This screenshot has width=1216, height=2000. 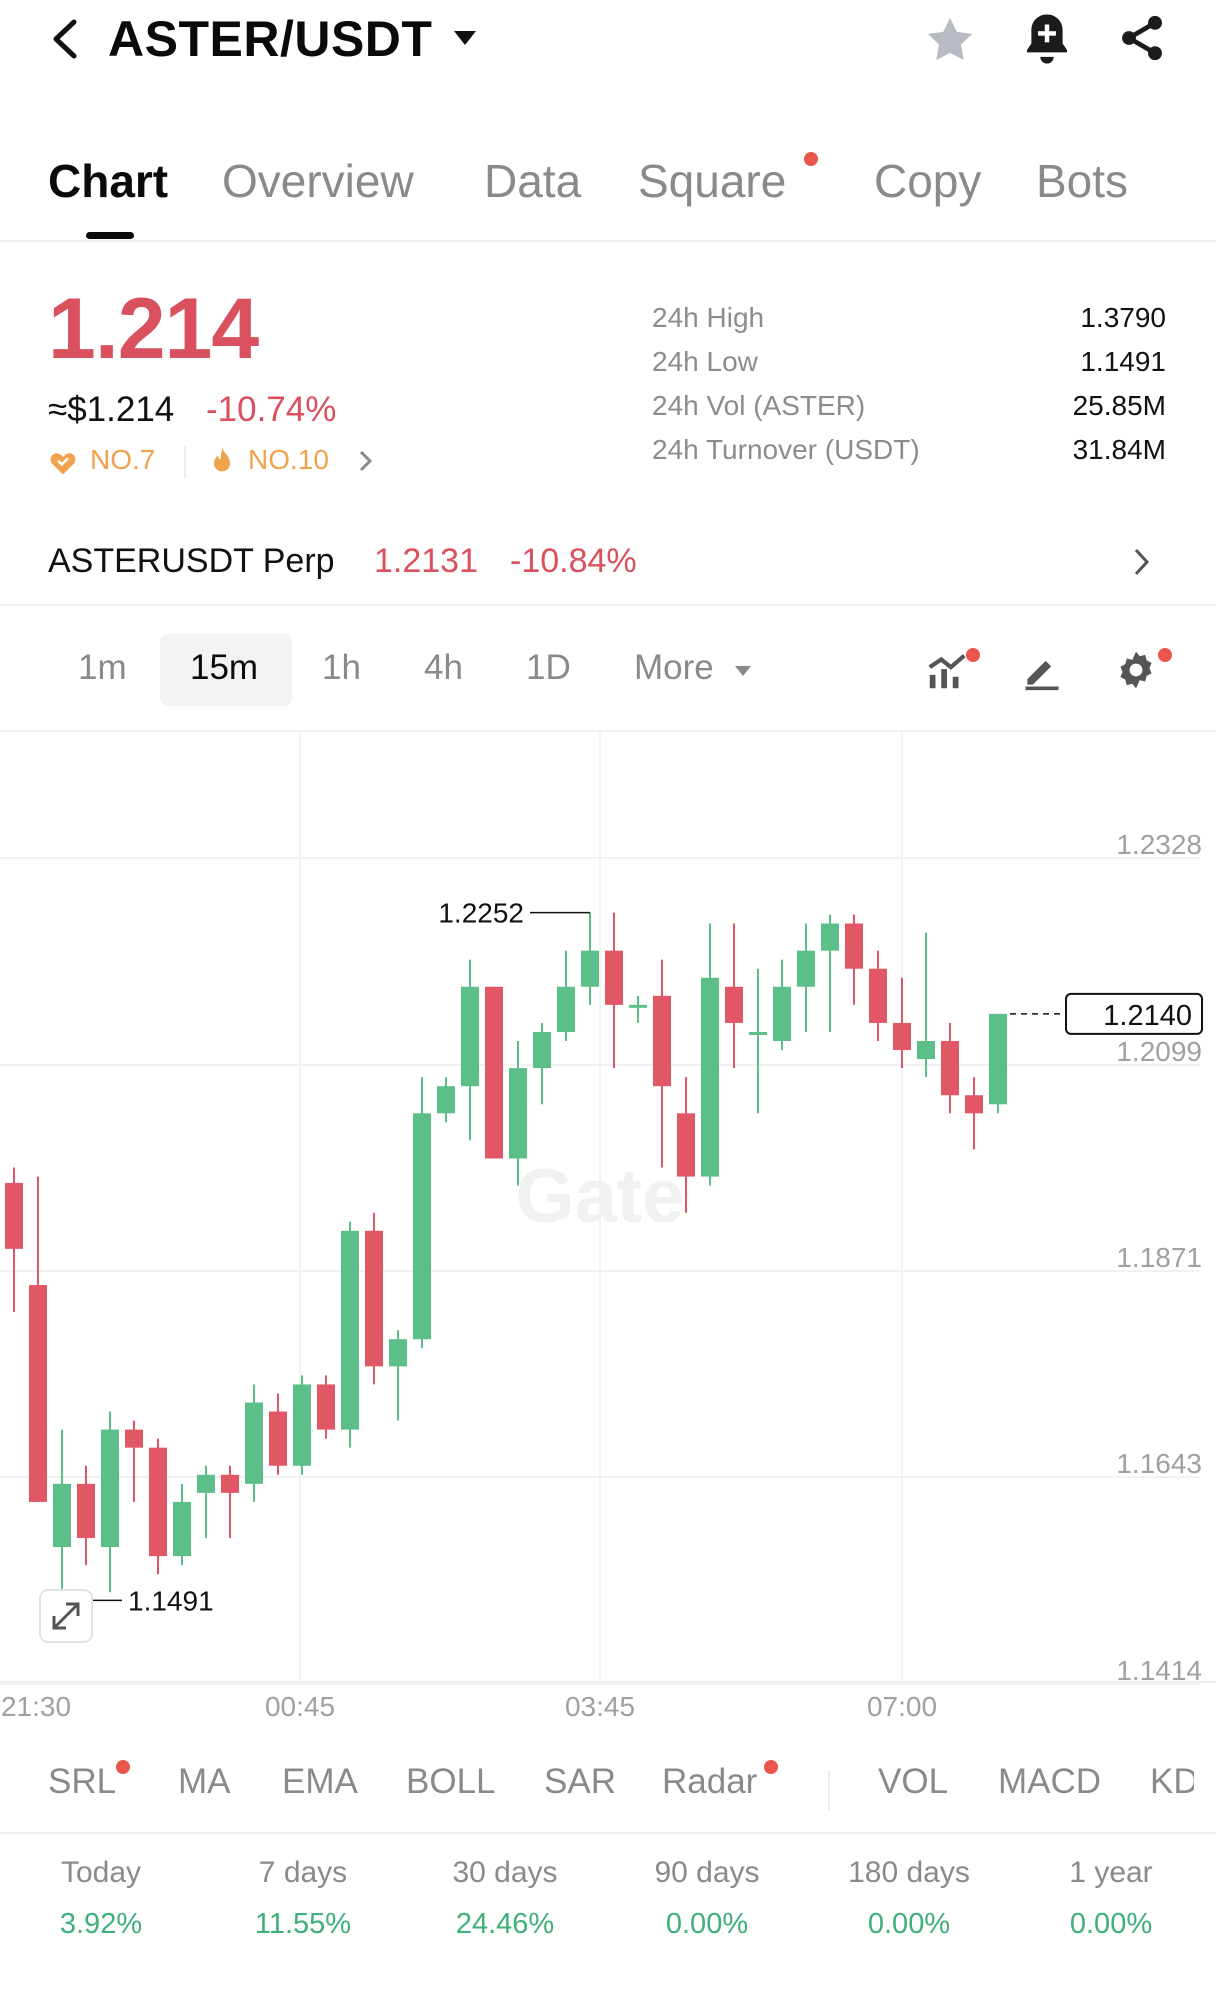 I want to click on star-icon, so click(x=950, y=40).